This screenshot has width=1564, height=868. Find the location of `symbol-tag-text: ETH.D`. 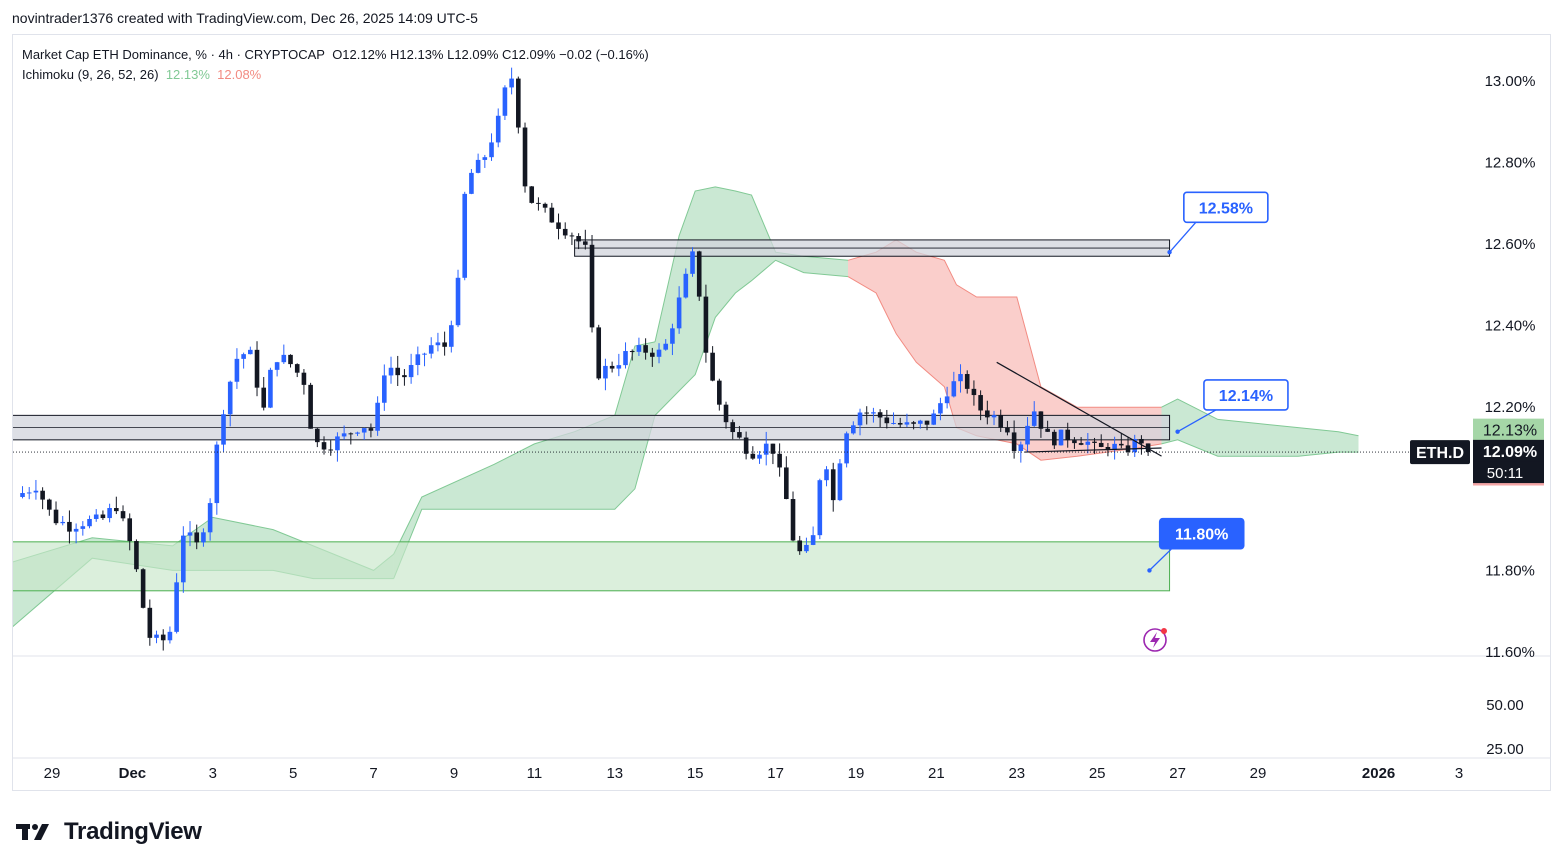

symbol-tag-text: ETH.D is located at coordinates (1440, 453).